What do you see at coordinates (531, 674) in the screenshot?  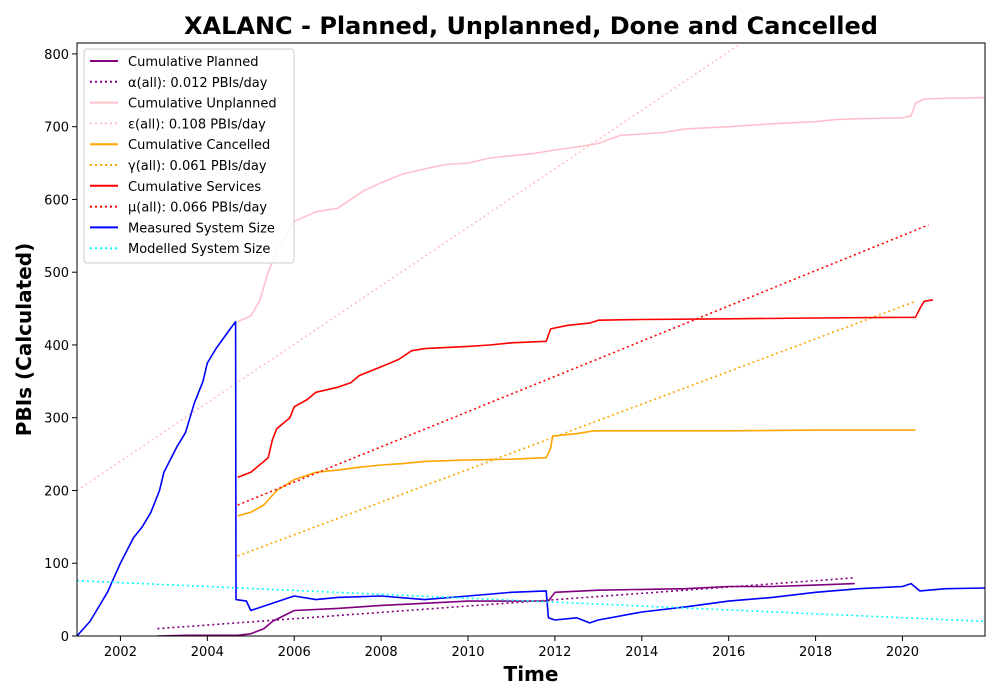 I see `x-axis-label: Time` at bounding box center [531, 674].